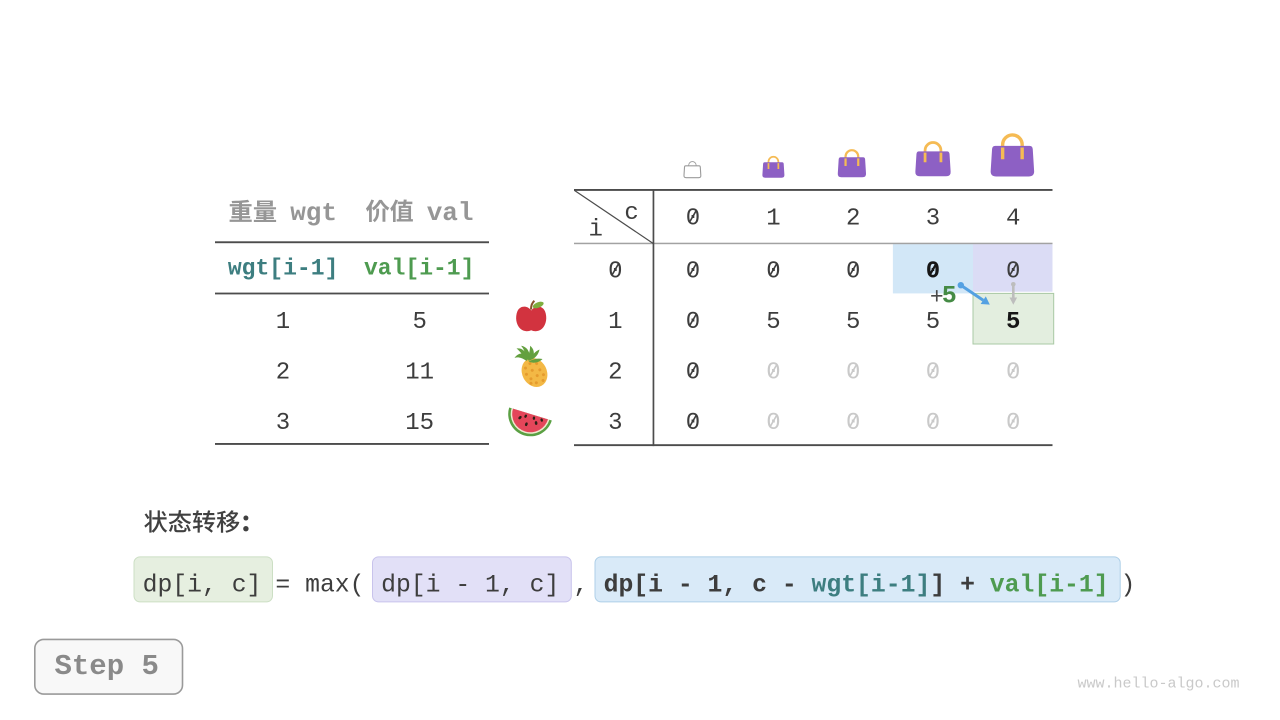 This screenshot has width=1280, height=720. What do you see at coordinates (1159, 684) in the screenshot?
I see `svg-text: www.hello-algo.com` at bounding box center [1159, 684].